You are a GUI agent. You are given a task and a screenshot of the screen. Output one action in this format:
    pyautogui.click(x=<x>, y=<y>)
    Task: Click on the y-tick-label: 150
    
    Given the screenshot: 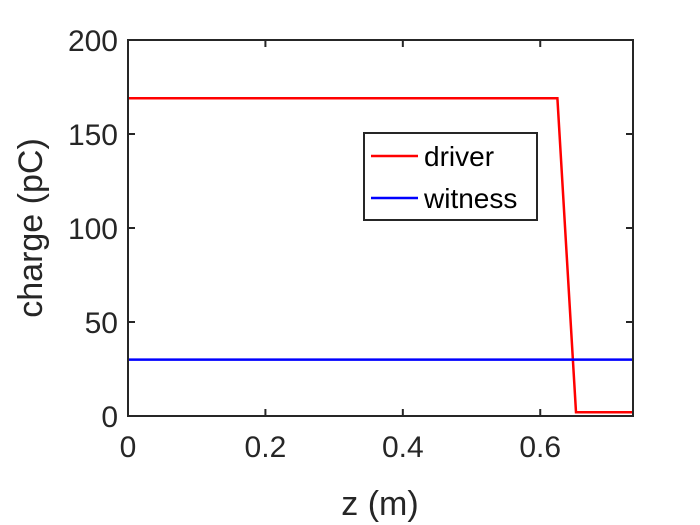 What is the action you would take?
    pyautogui.click(x=93, y=135)
    